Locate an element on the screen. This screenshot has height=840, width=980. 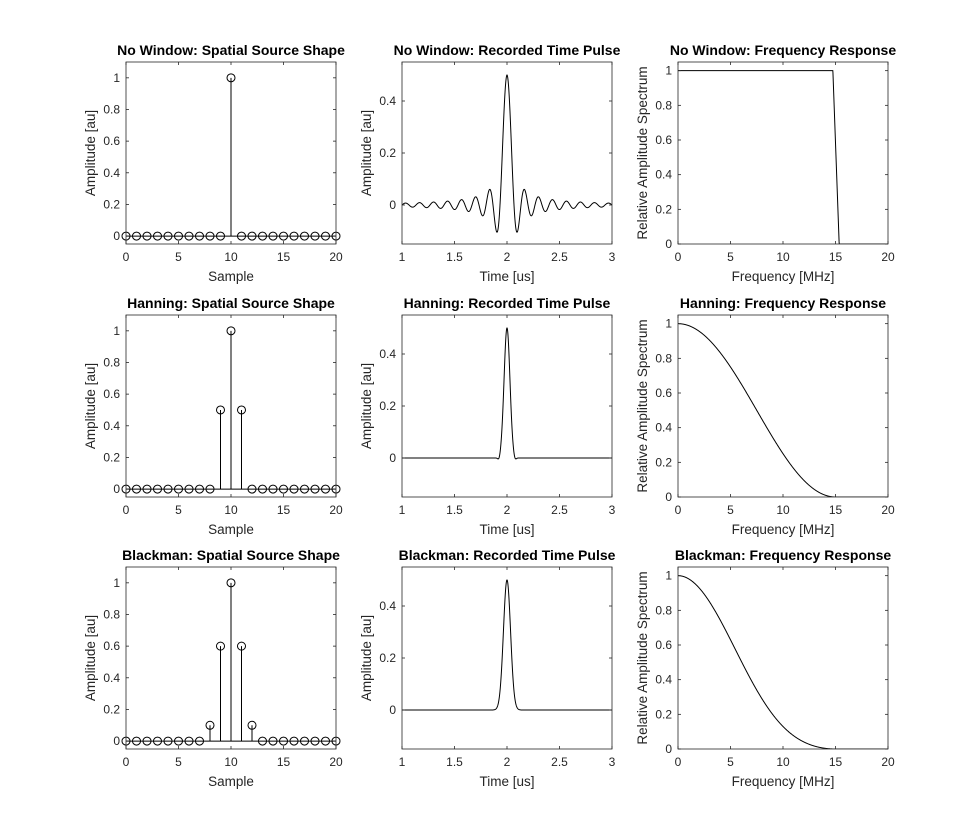
chart-title: Blackman: Frequency Response is located at coordinates (783, 555).